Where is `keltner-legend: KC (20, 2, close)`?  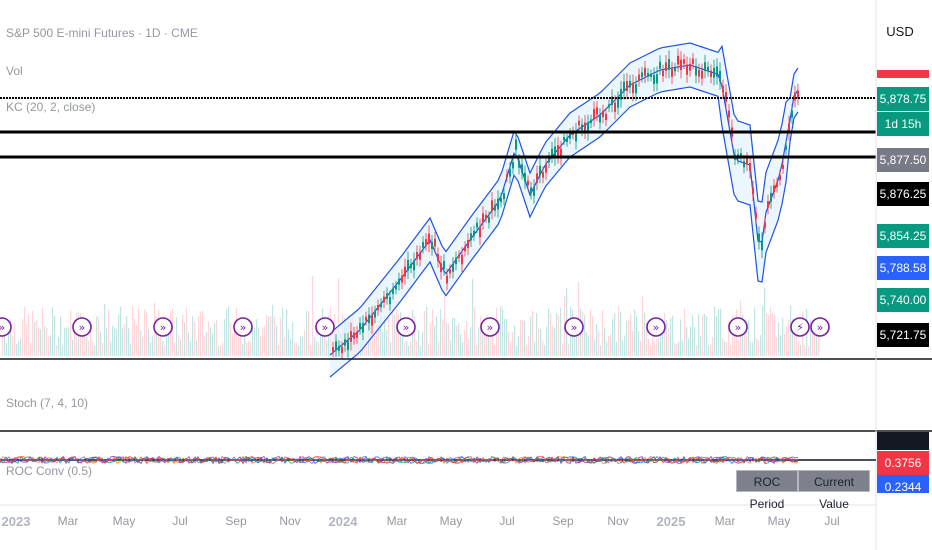
keltner-legend: KC (20, 2, close) is located at coordinates (51, 107).